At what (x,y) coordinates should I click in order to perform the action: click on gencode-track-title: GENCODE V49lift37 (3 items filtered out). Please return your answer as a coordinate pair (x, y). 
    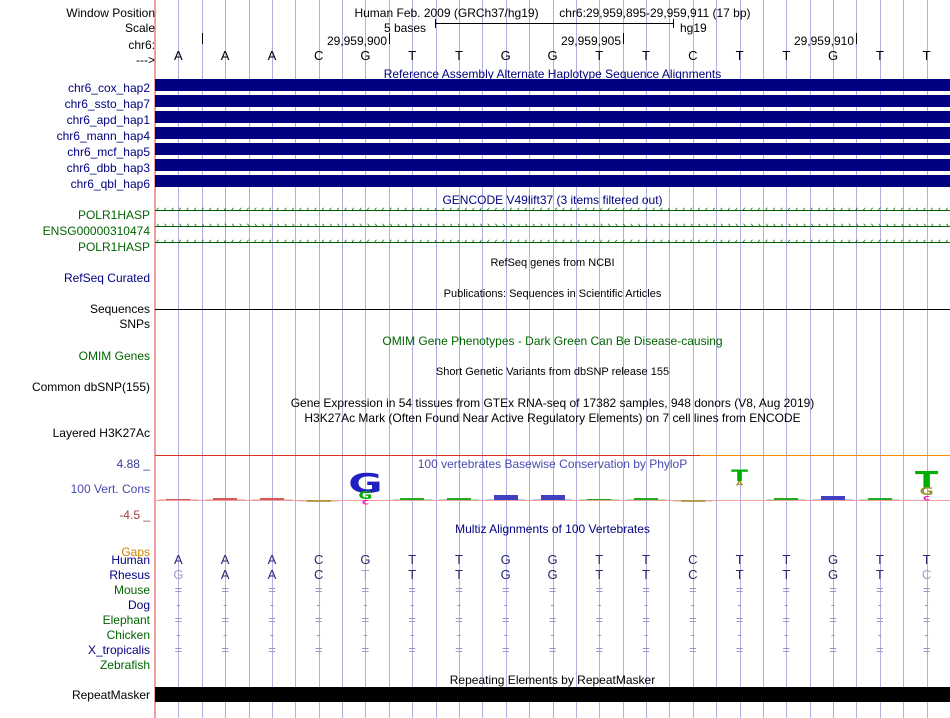
    Looking at the image, I should click on (552, 200).